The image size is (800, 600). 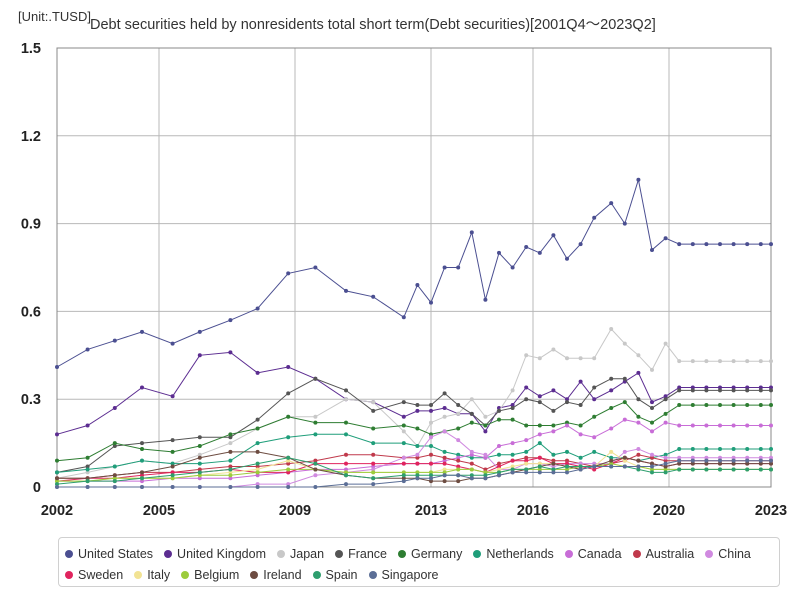 I want to click on series-singapore, so click(x=414, y=473).